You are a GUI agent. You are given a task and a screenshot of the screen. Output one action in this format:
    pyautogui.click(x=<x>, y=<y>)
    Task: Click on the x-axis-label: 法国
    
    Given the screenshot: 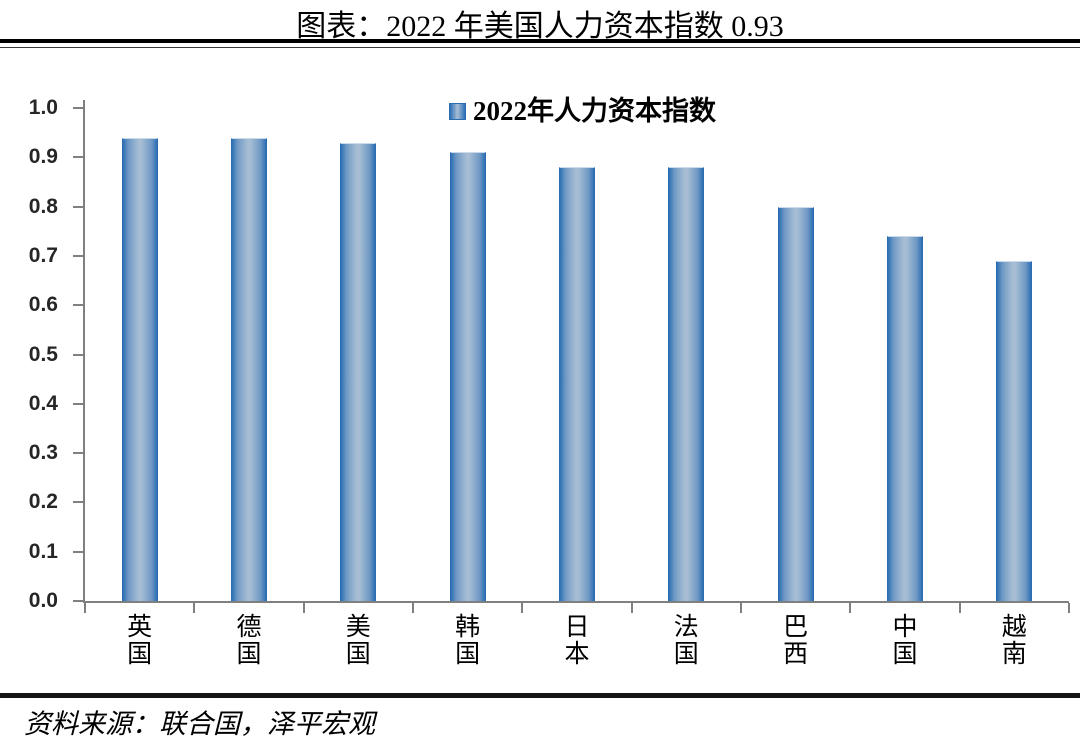 What is the action you would take?
    pyautogui.click(x=686, y=641)
    